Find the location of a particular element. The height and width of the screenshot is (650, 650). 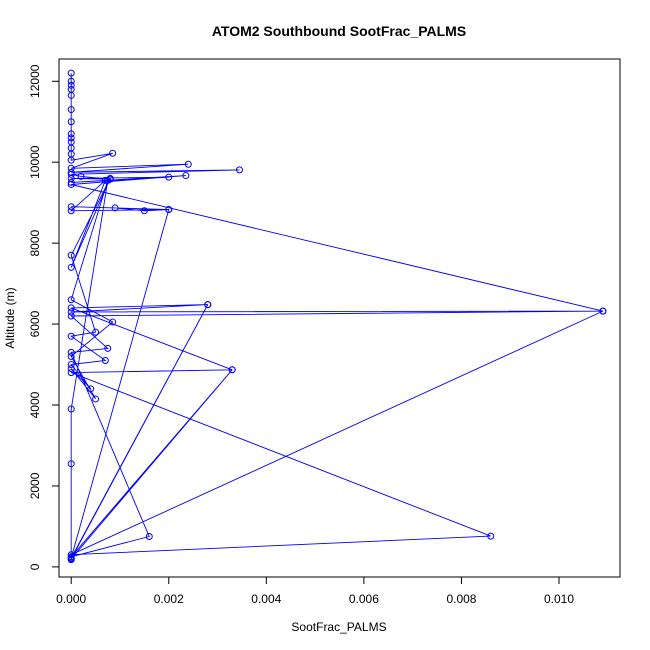

y-tick-label: 12000 is located at coordinates (35, 81).